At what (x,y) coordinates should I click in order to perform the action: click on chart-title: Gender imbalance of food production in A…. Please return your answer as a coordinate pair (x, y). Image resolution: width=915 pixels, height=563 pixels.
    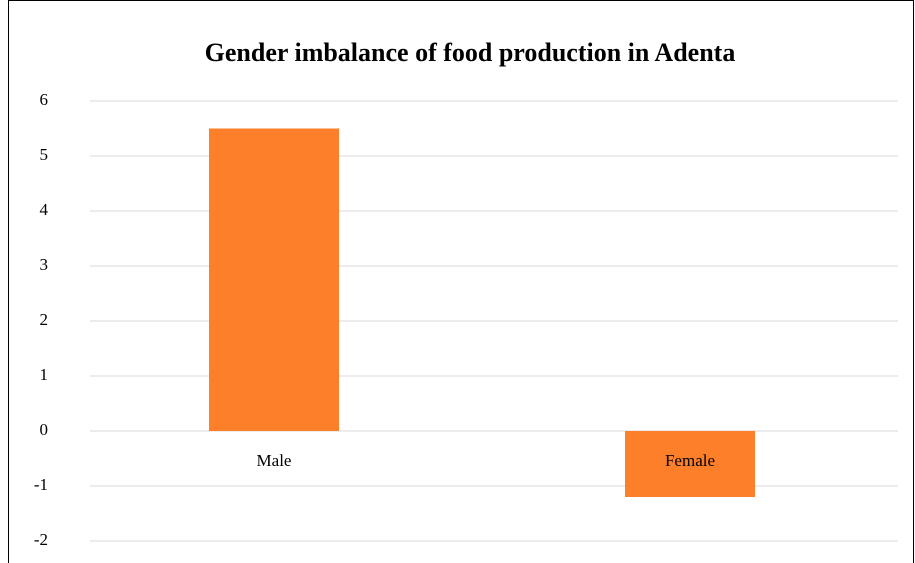
    Looking at the image, I should click on (470, 52).